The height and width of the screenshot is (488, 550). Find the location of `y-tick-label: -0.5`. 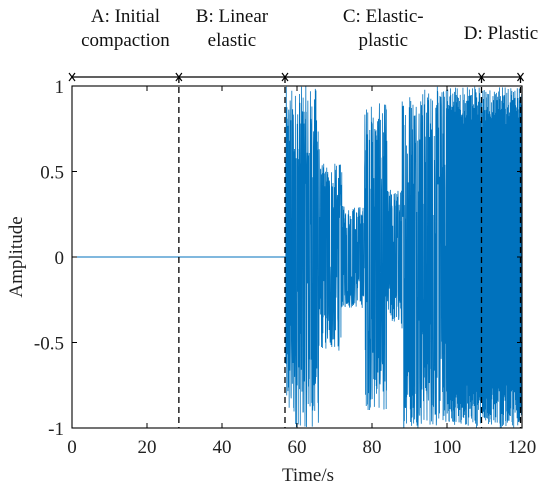

y-tick-label: -0.5 is located at coordinates (49, 344).